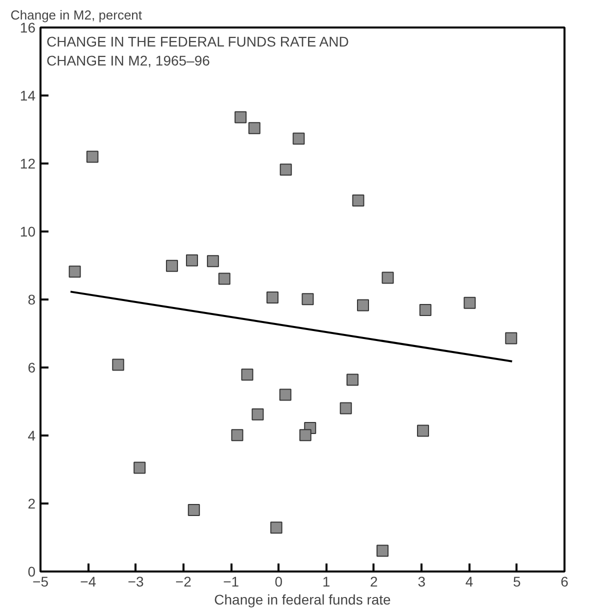 Image resolution: width=594 pixels, height=610 pixels. Describe the element at coordinates (564, 582) in the screenshot. I see `x-tick-label: 6` at that location.